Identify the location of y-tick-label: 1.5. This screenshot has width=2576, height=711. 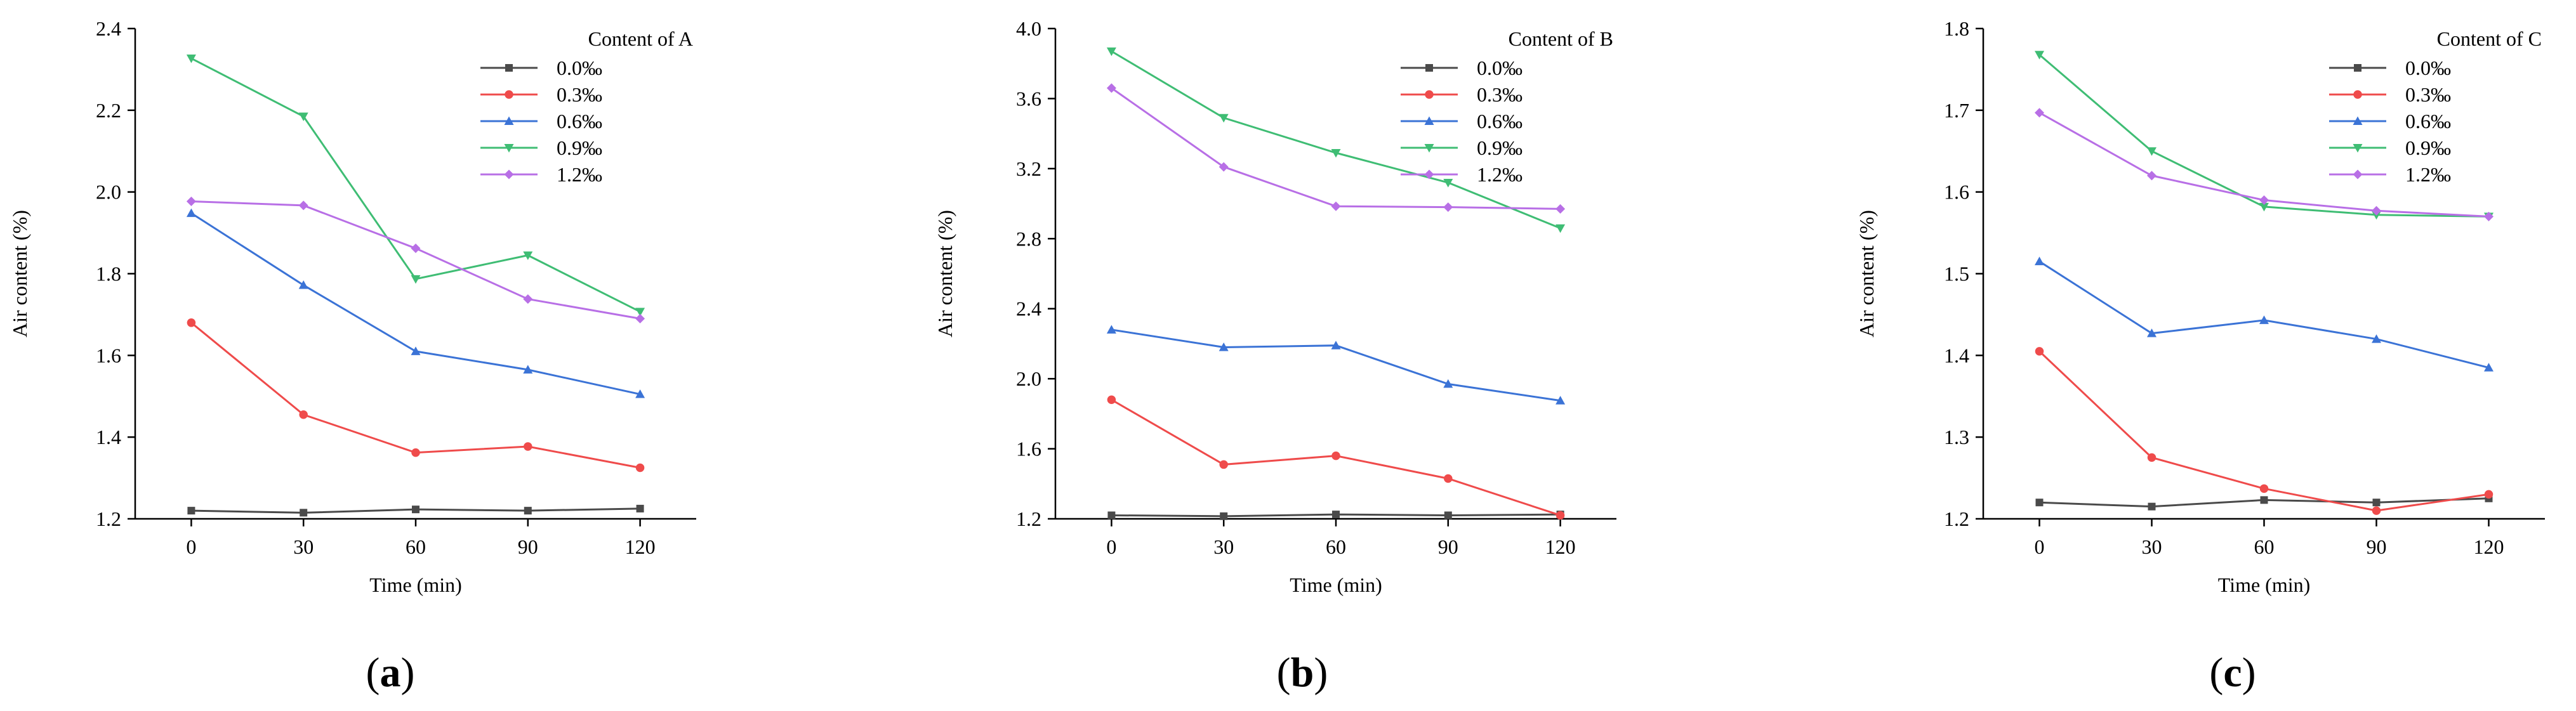
(1957, 274).